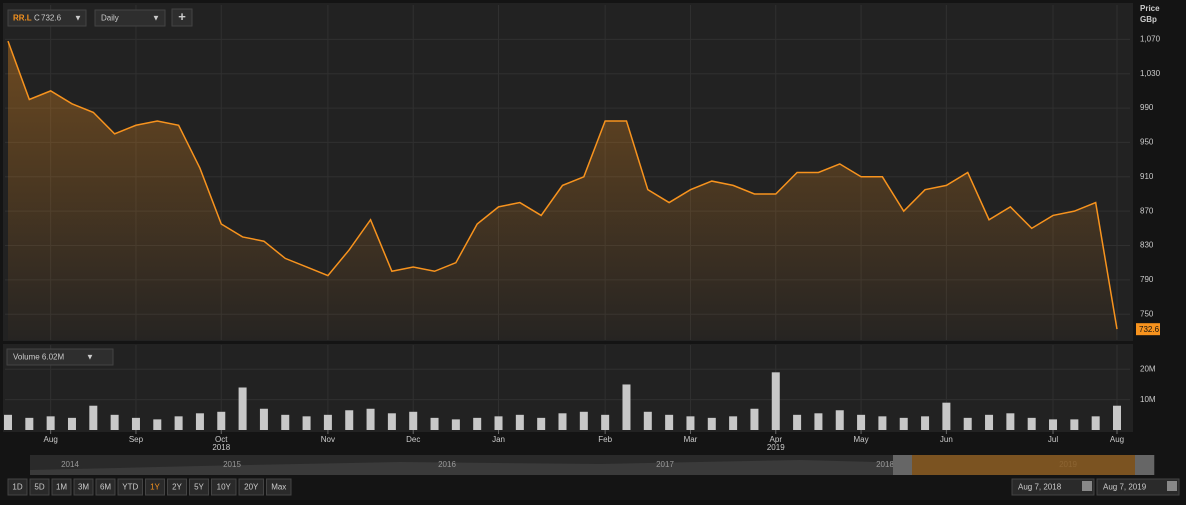  I want to click on range-label: YTD, so click(130, 487).